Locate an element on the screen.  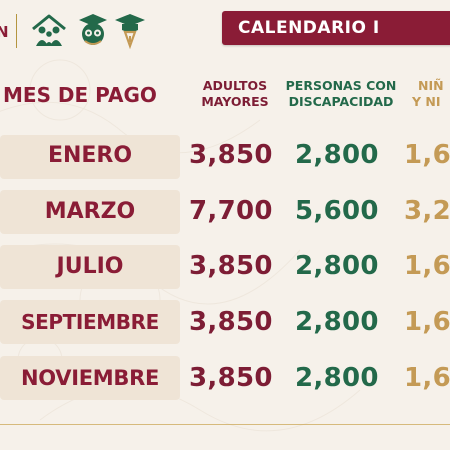
adultos-value: 7,700 is located at coordinates (231, 211).